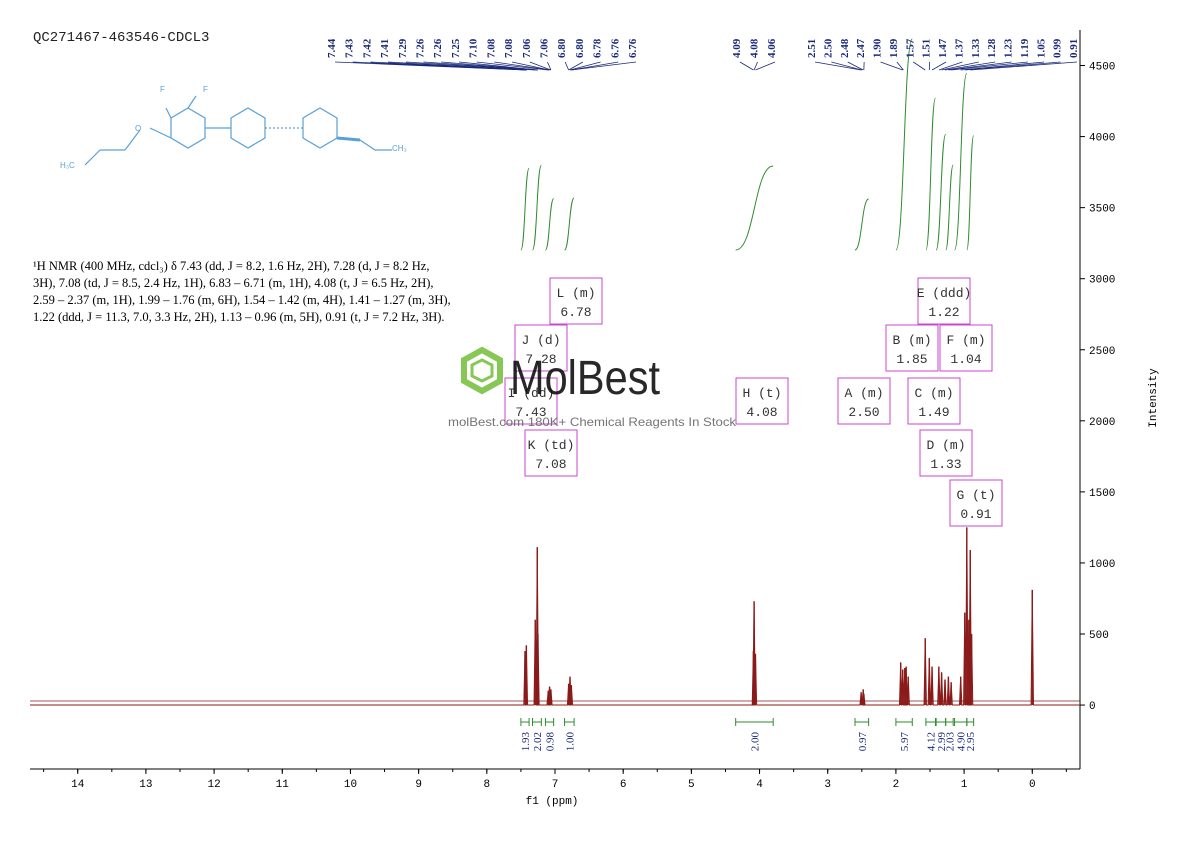 Image resolution: width=1190 pixels, height=841 pixels. What do you see at coordinates (959, 48) in the screenshot?
I see `peak-label: 1.37` at bounding box center [959, 48].